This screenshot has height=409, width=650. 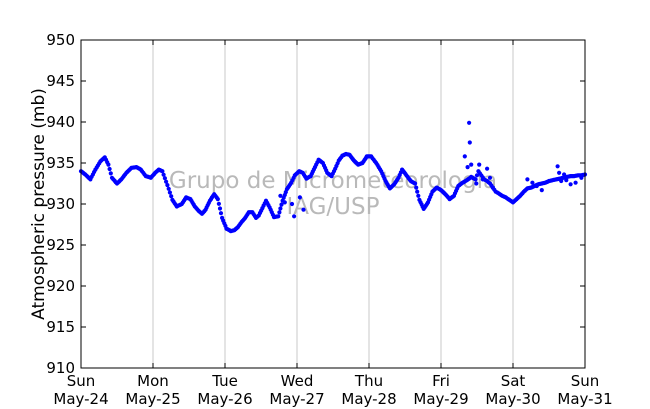 I want to click on y-tick-label: 915, so click(x=60, y=327).